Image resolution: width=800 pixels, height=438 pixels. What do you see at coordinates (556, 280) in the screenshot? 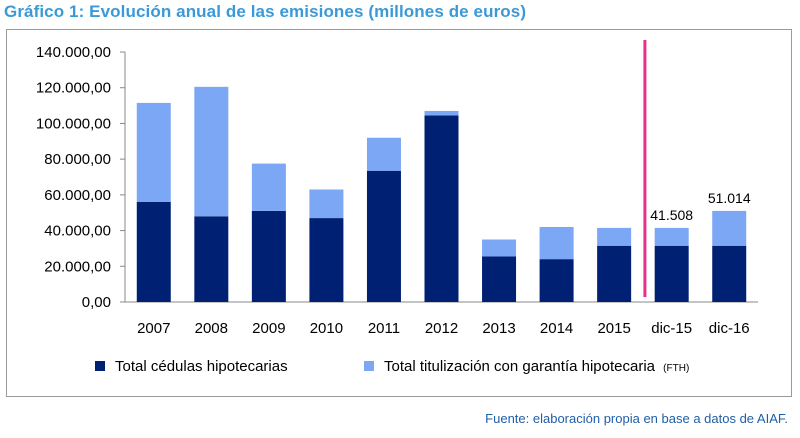
I see `bar-cedulas-2014` at bounding box center [556, 280].